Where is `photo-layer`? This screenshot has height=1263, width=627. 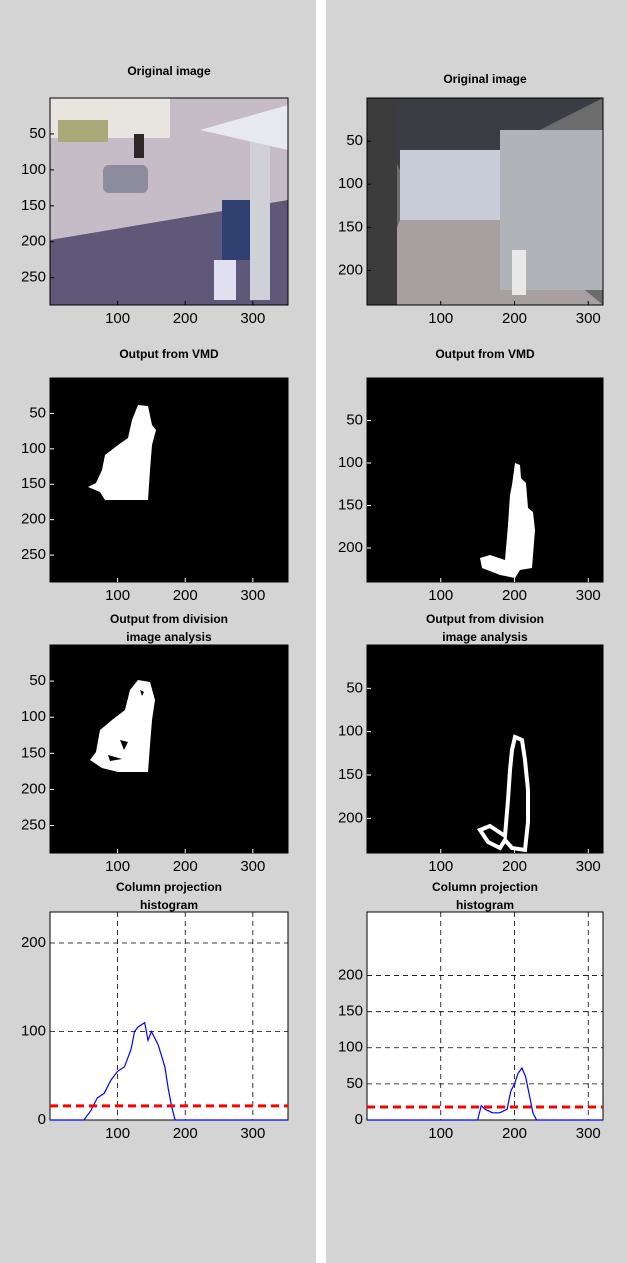
photo-layer is located at coordinates (326, 201).